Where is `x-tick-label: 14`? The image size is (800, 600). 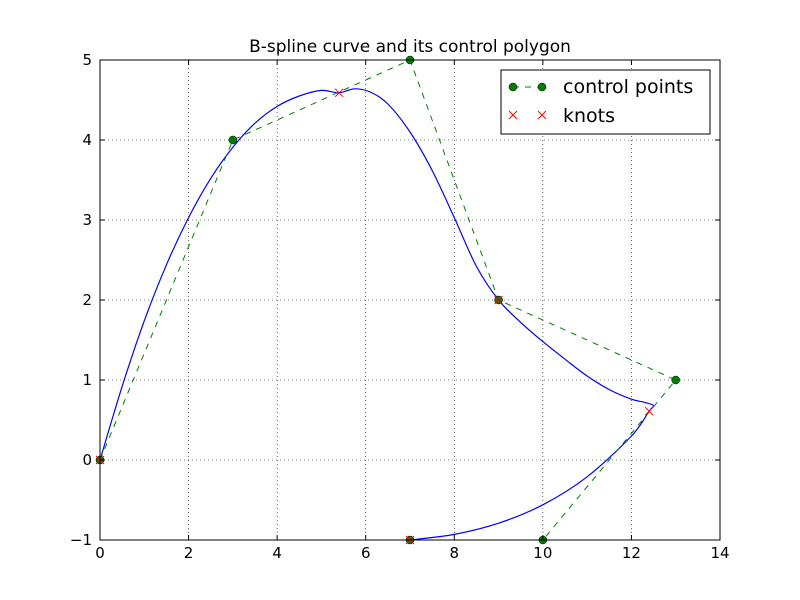 x-tick-label: 14 is located at coordinates (719, 553).